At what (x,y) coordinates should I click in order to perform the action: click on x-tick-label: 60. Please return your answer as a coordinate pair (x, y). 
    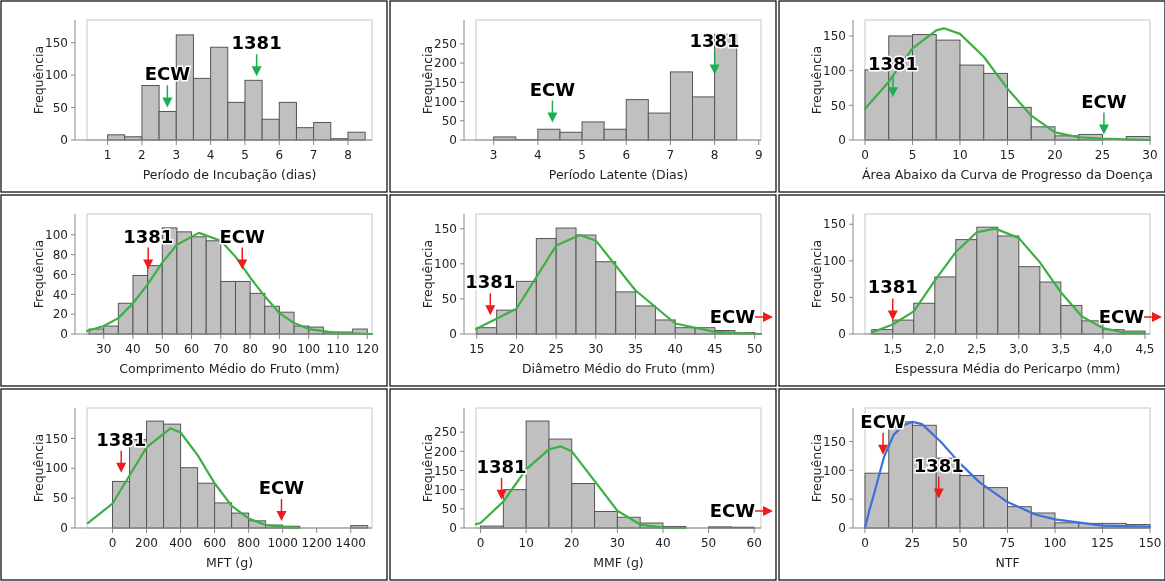
    Looking at the image, I should click on (754, 543).